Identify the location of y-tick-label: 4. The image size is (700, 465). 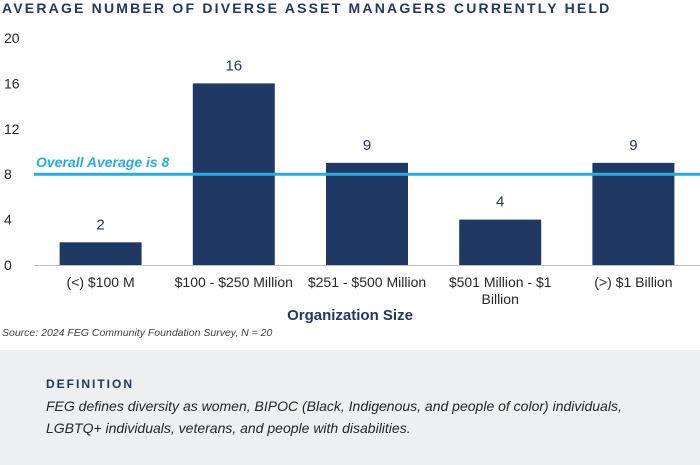
(8, 220).